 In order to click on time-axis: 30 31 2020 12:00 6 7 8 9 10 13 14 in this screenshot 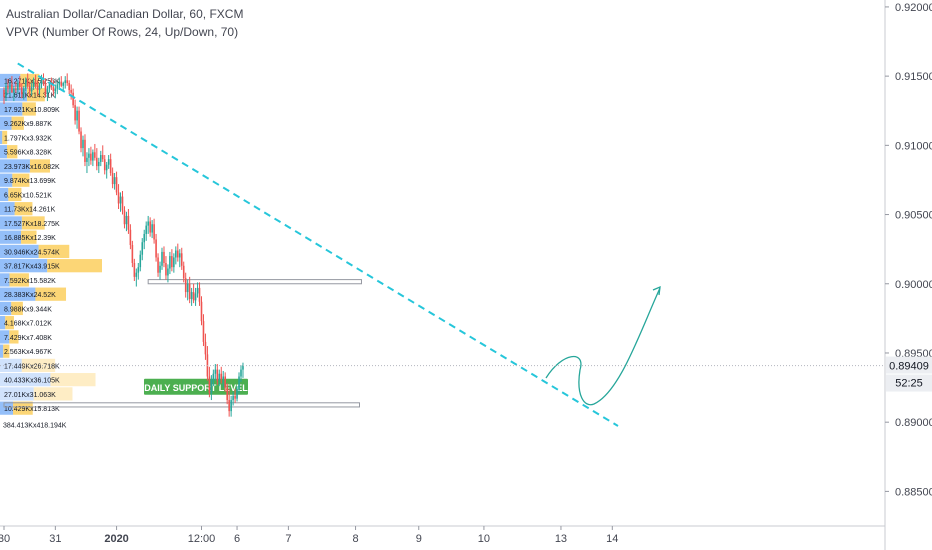, I will do `click(309, 535)`.